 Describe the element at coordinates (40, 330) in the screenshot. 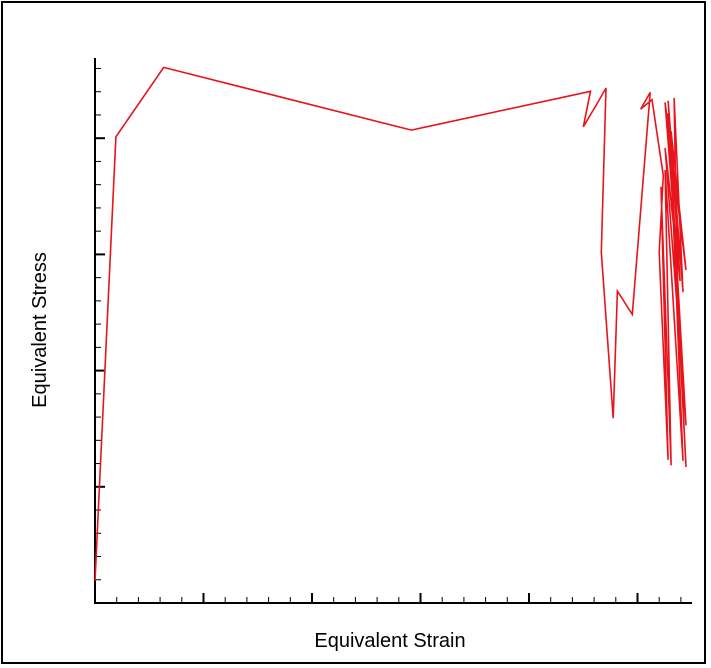

I see `y-axis-label: Equivalent Stress` at that location.